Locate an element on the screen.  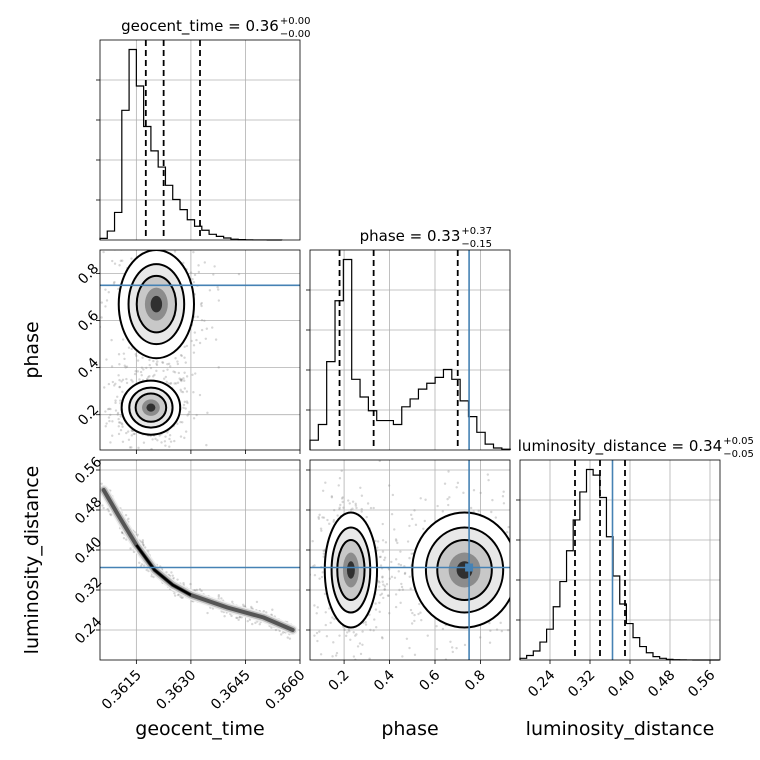
2d-lum-vs-phase-sample-186 is located at coordinates (383, 540).